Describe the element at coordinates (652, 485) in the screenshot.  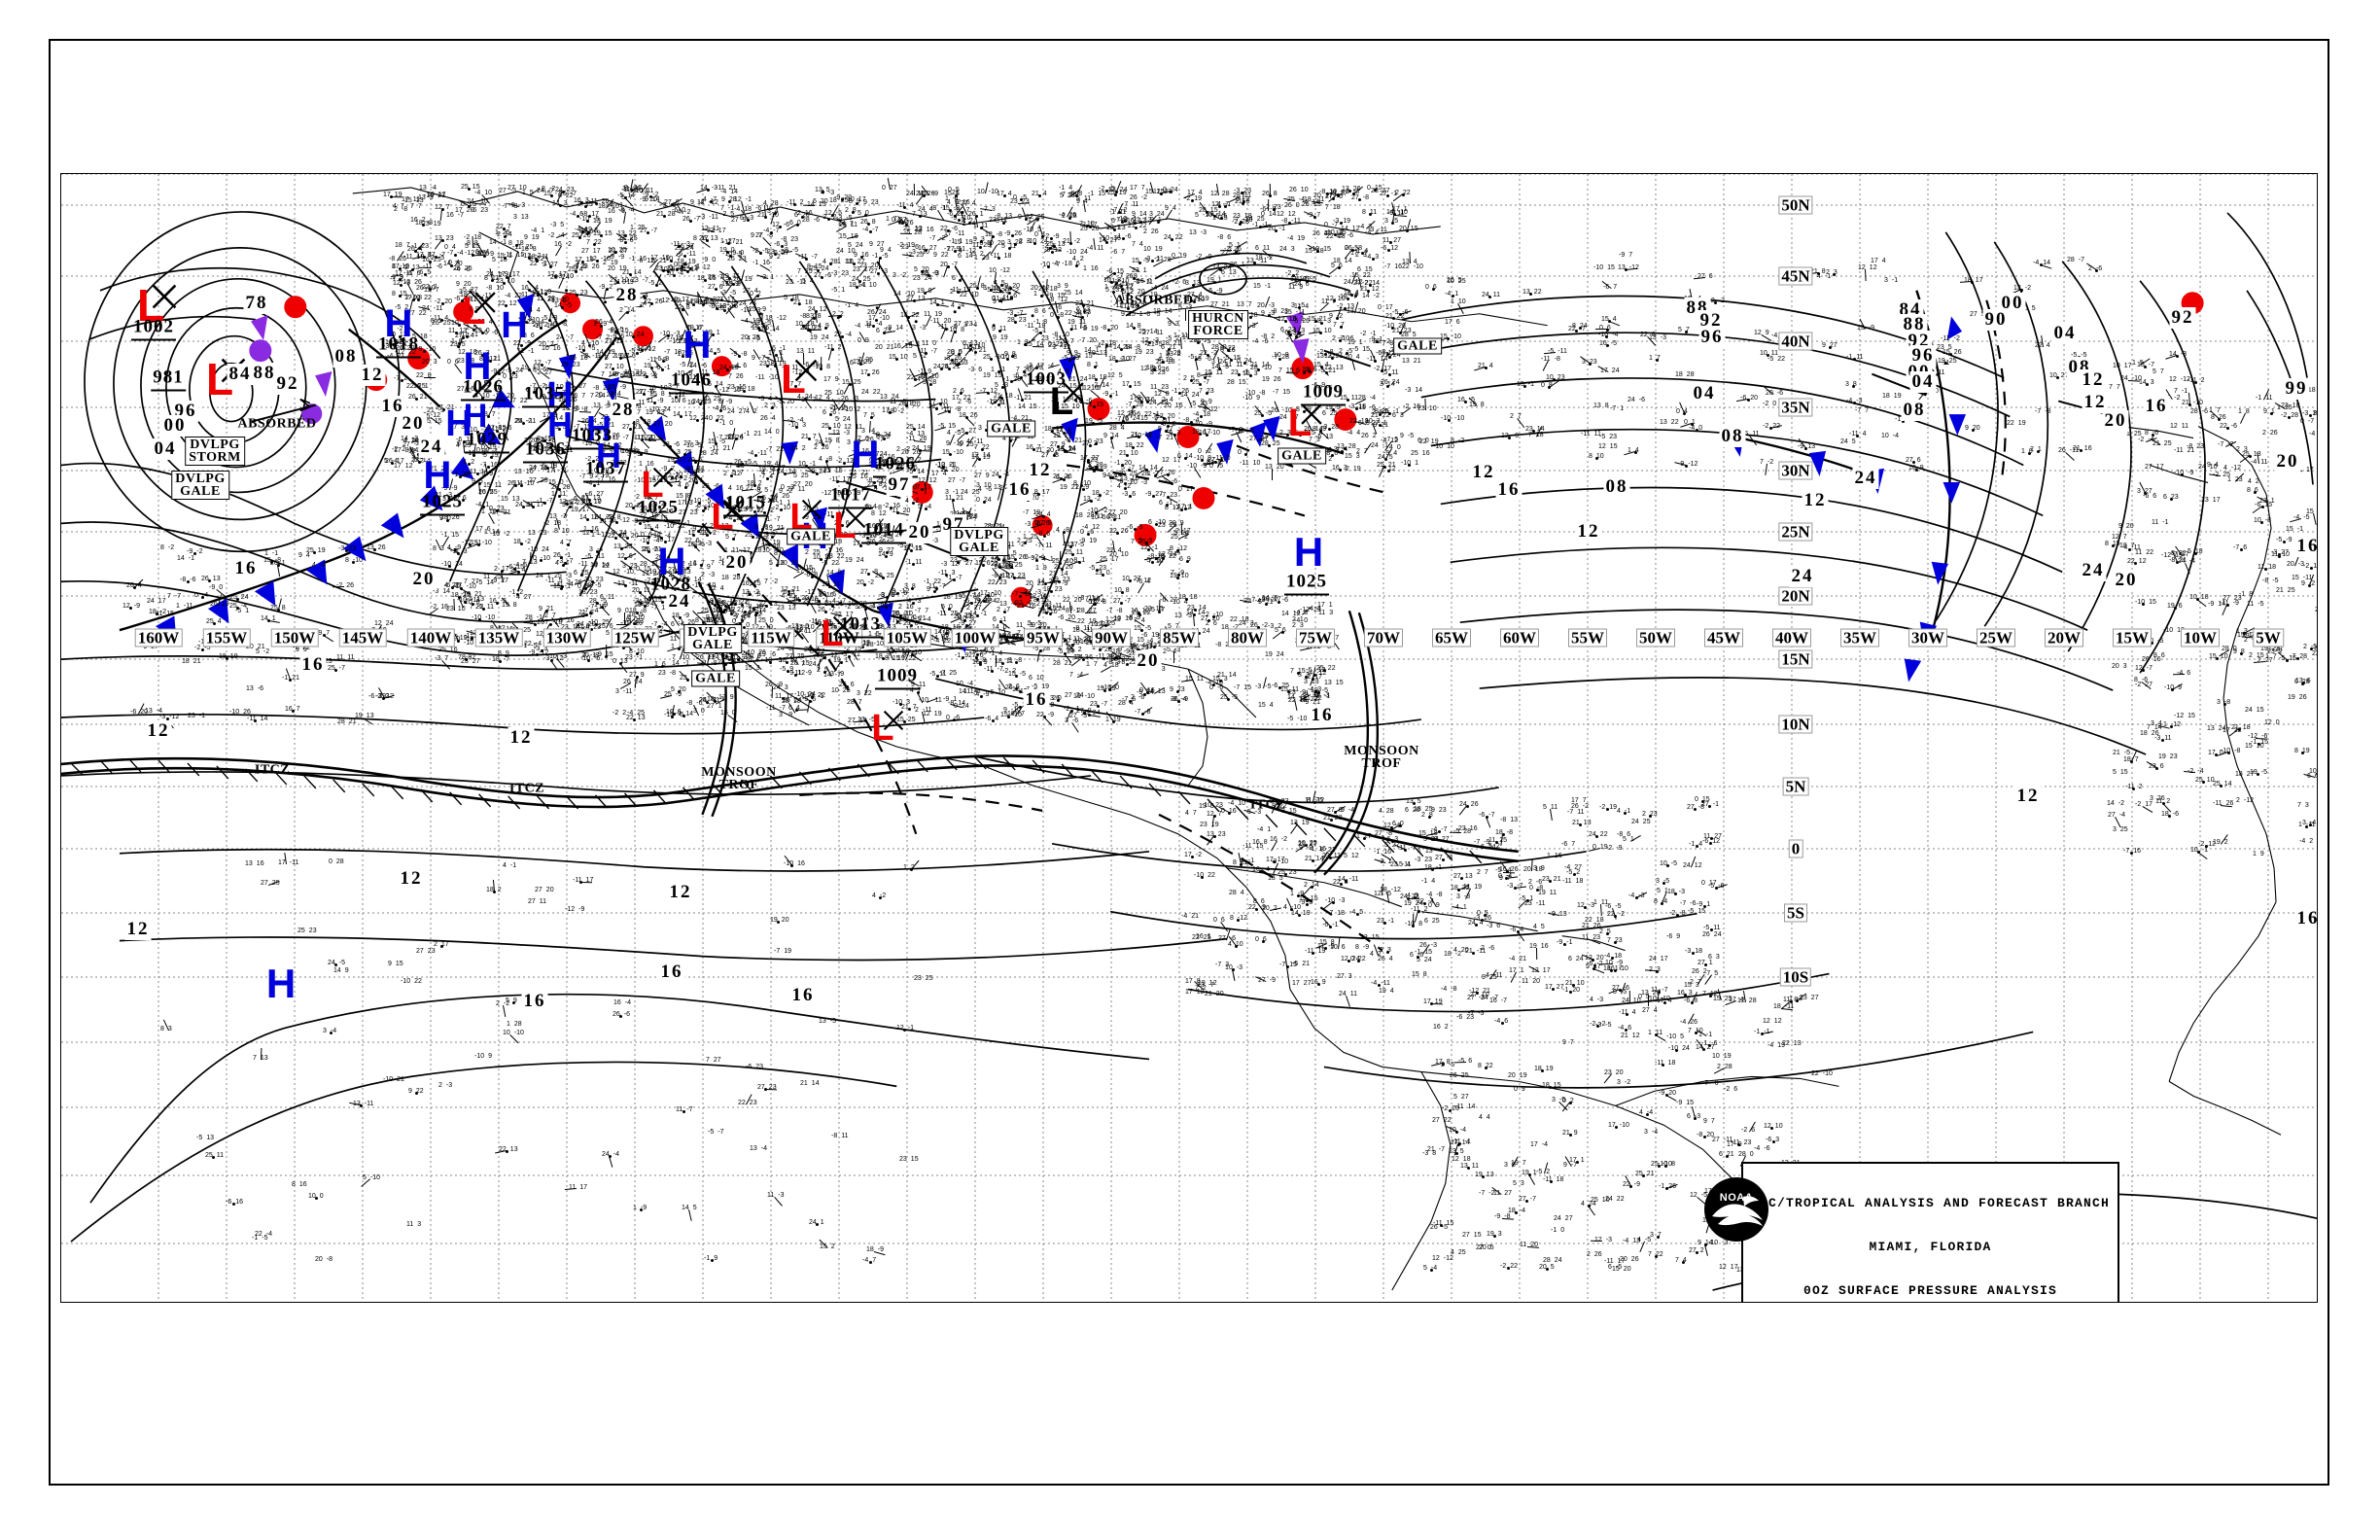
I see `low-pressure-center-20: L` at that location.